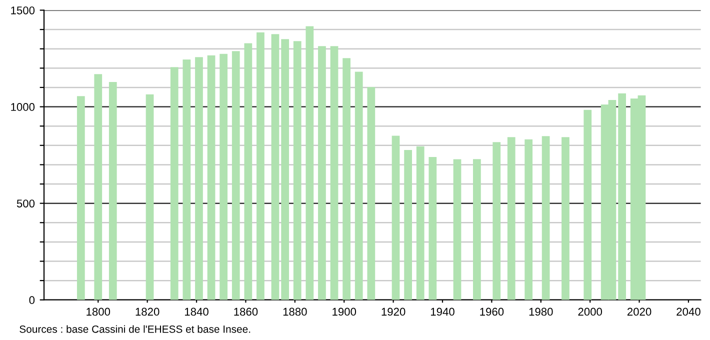  What do you see at coordinates (25, 204) in the screenshot?
I see `y-tick-label: 500` at bounding box center [25, 204].